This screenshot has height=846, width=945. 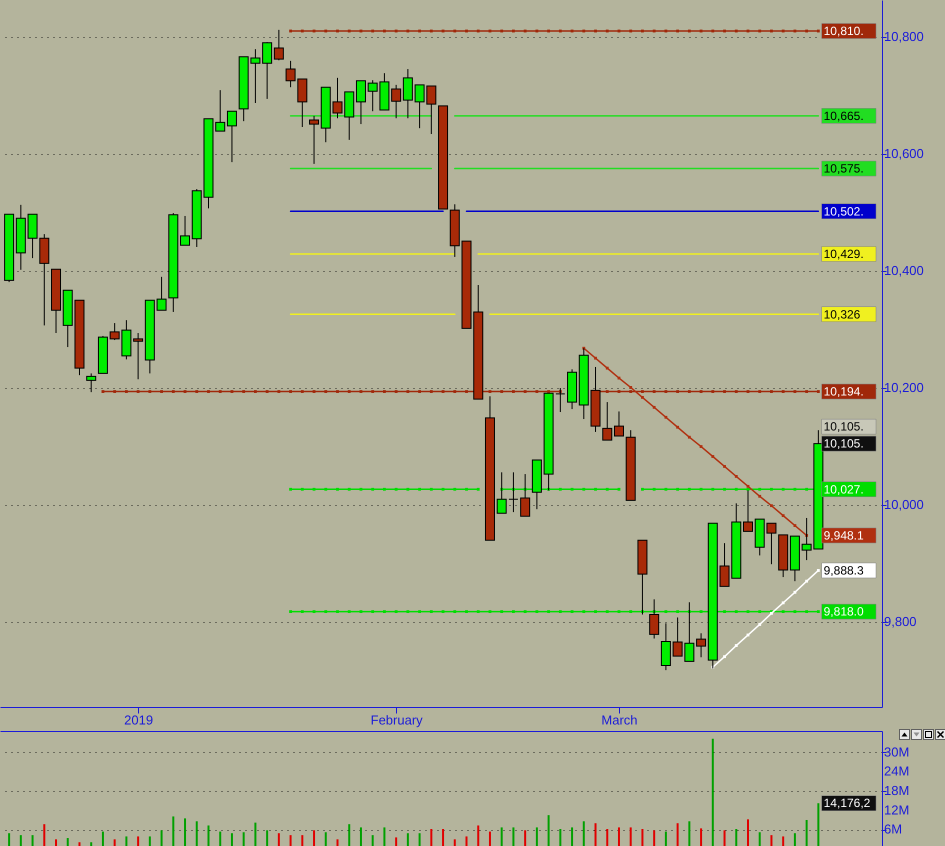 What do you see at coordinates (844, 535) in the screenshot?
I see `data-label: 9,948.1` at bounding box center [844, 535].